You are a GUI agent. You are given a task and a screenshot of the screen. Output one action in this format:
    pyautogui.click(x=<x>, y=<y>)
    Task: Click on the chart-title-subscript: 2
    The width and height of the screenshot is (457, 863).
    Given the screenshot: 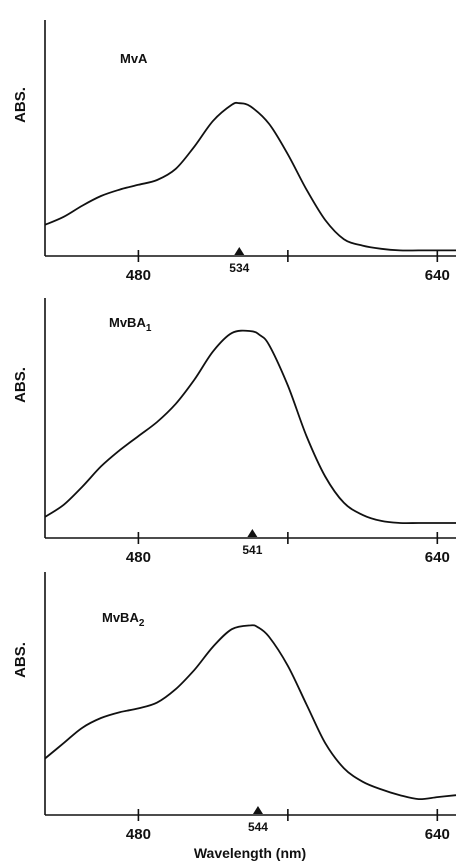 What is the action you would take?
    pyautogui.click(x=142, y=623)
    